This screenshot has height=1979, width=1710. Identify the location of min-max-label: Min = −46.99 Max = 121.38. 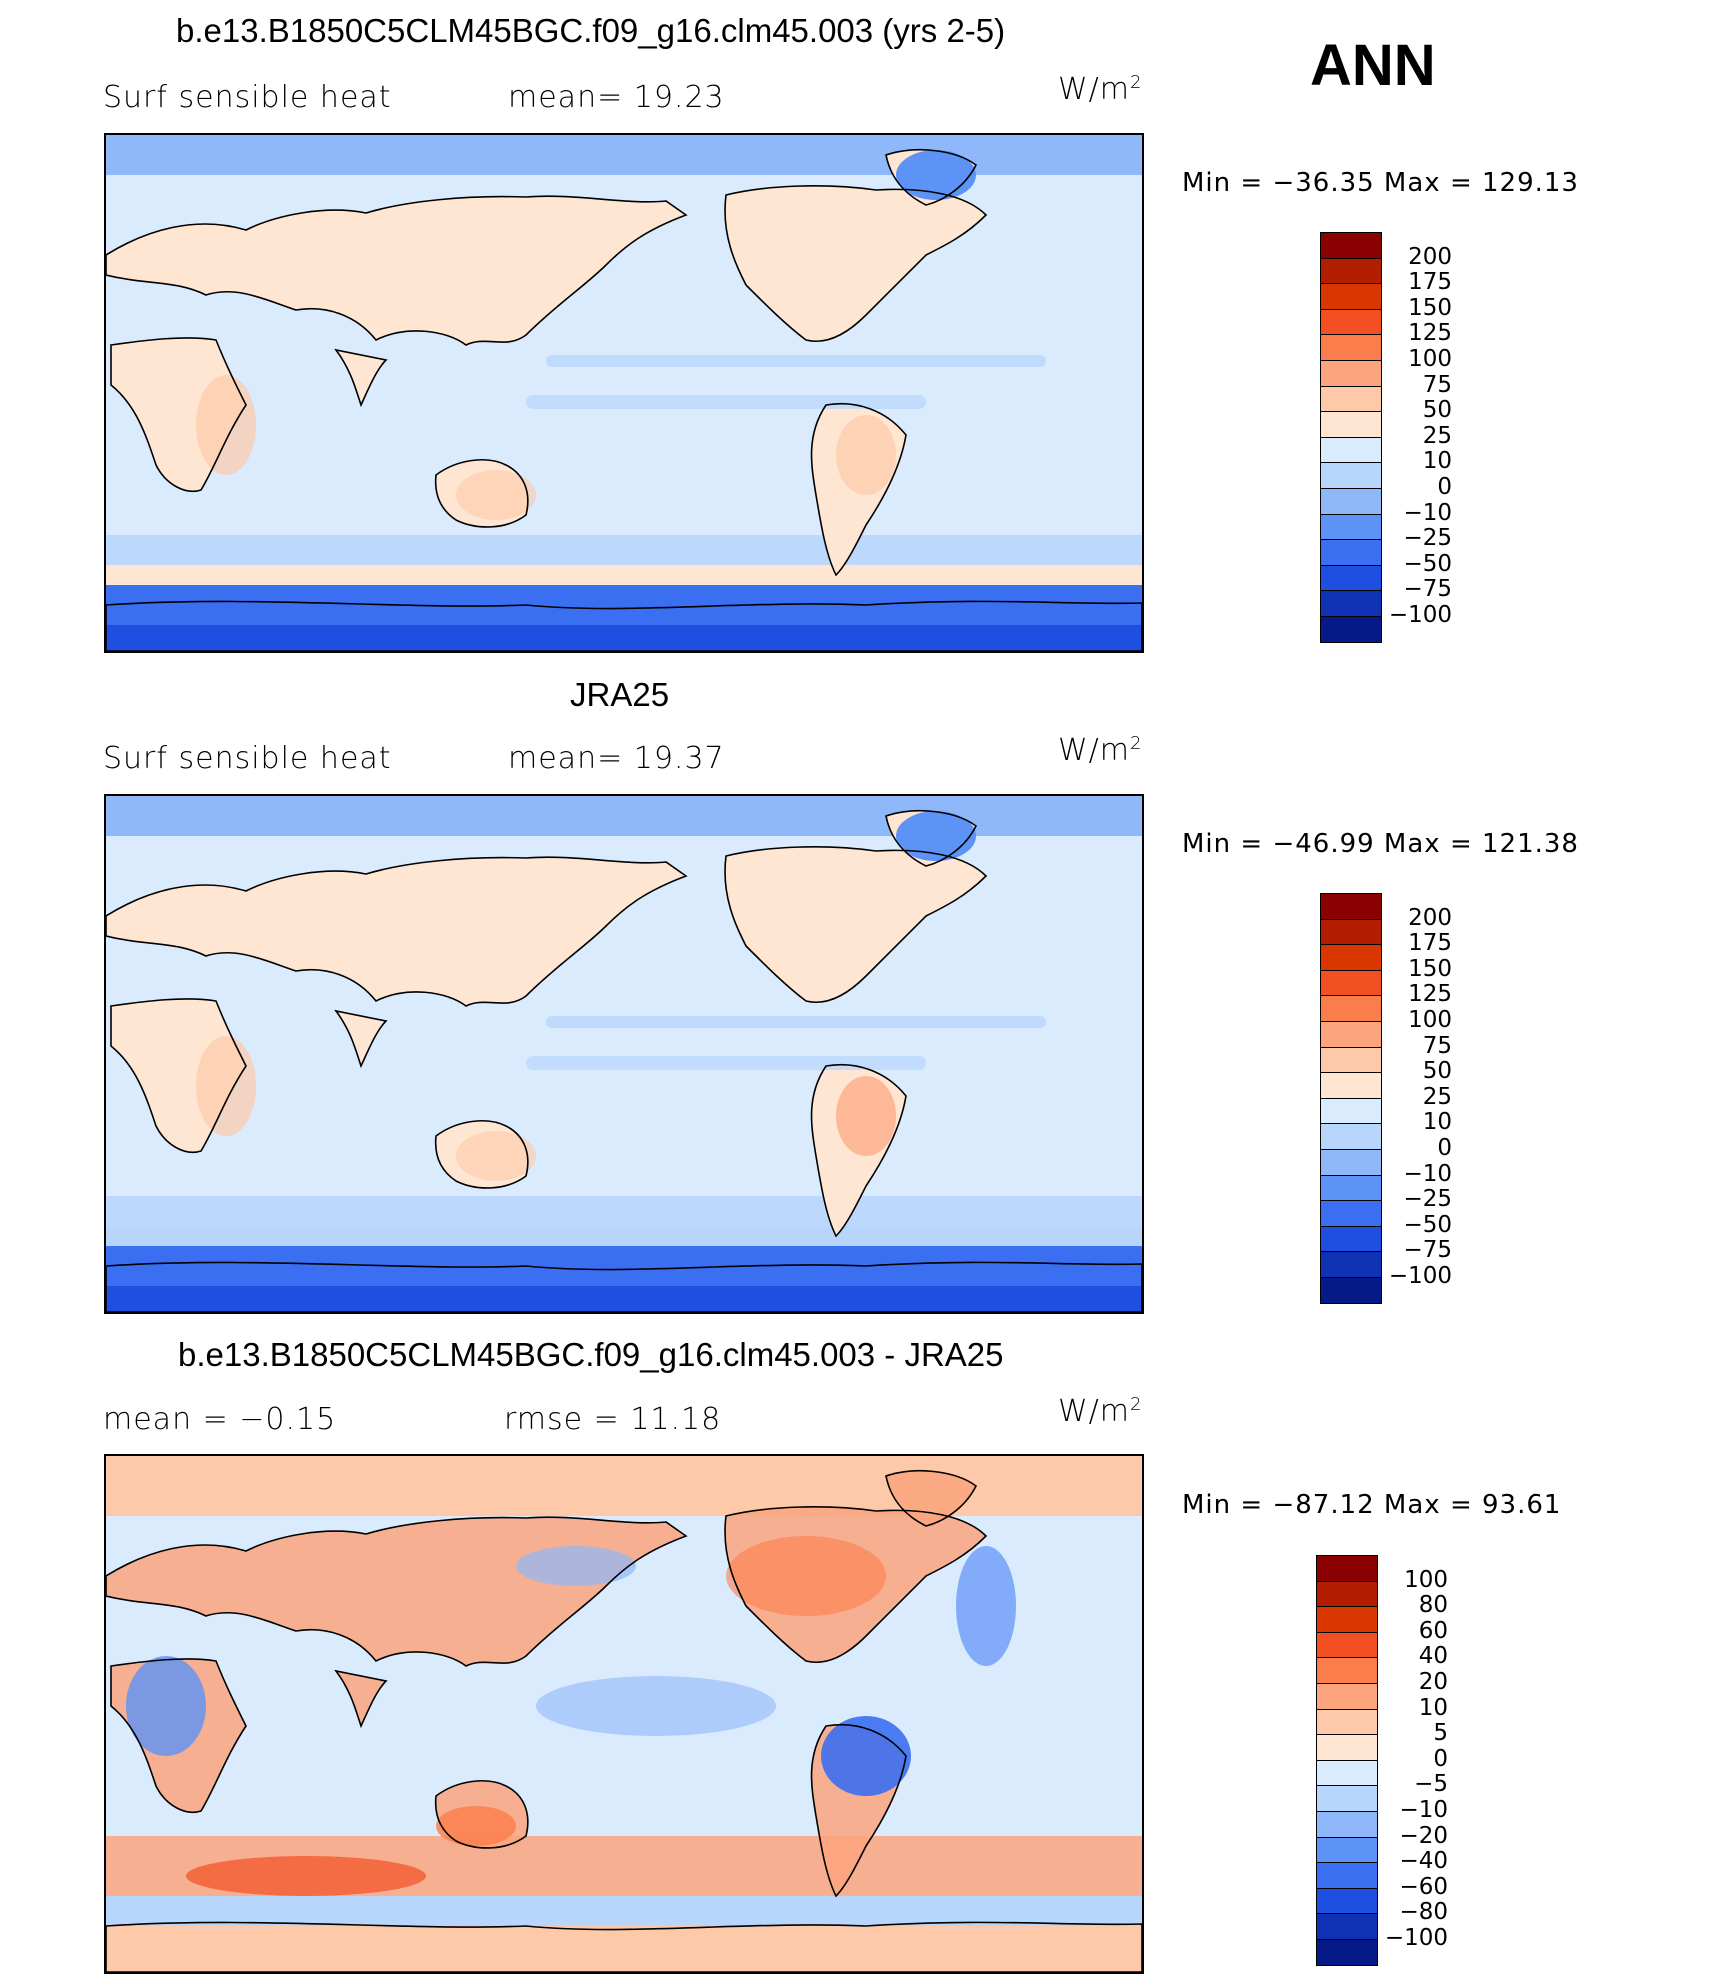
(1380, 844).